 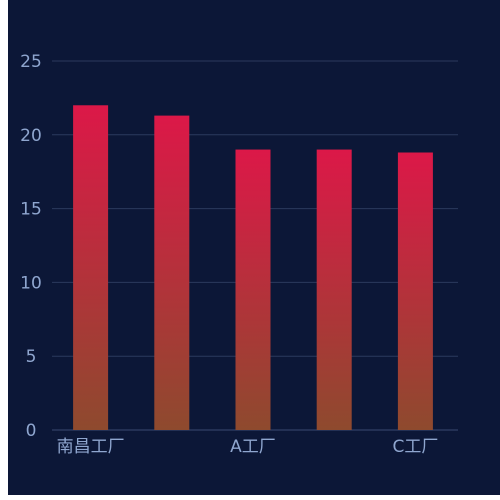 I want to click on bar-c-factory, so click(x=415, y=291).